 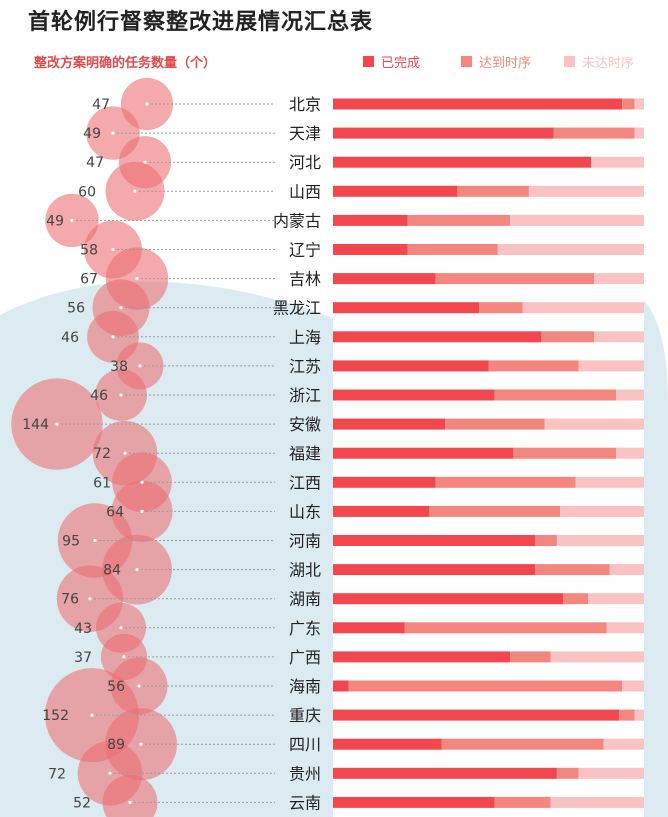 What do you see at coordinates (101, 105) in the screenshot?
I see `task-count-label: 47` at bounding box center [101, 105].